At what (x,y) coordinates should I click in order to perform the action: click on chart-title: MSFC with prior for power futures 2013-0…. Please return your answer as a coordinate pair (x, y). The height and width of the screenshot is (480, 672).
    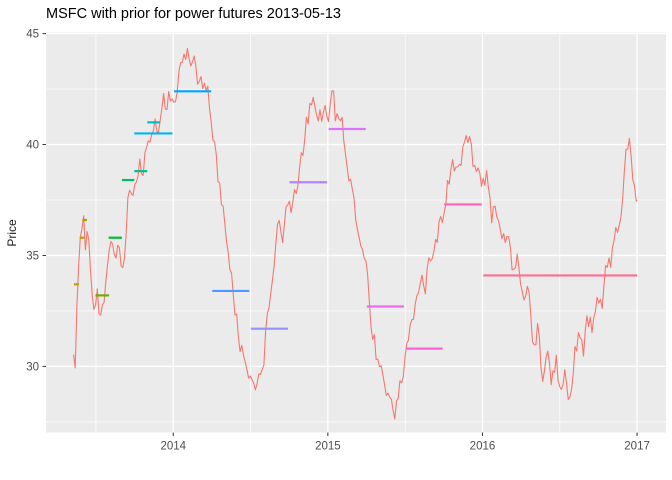
    Looking at the image, I should click on (193, 14).